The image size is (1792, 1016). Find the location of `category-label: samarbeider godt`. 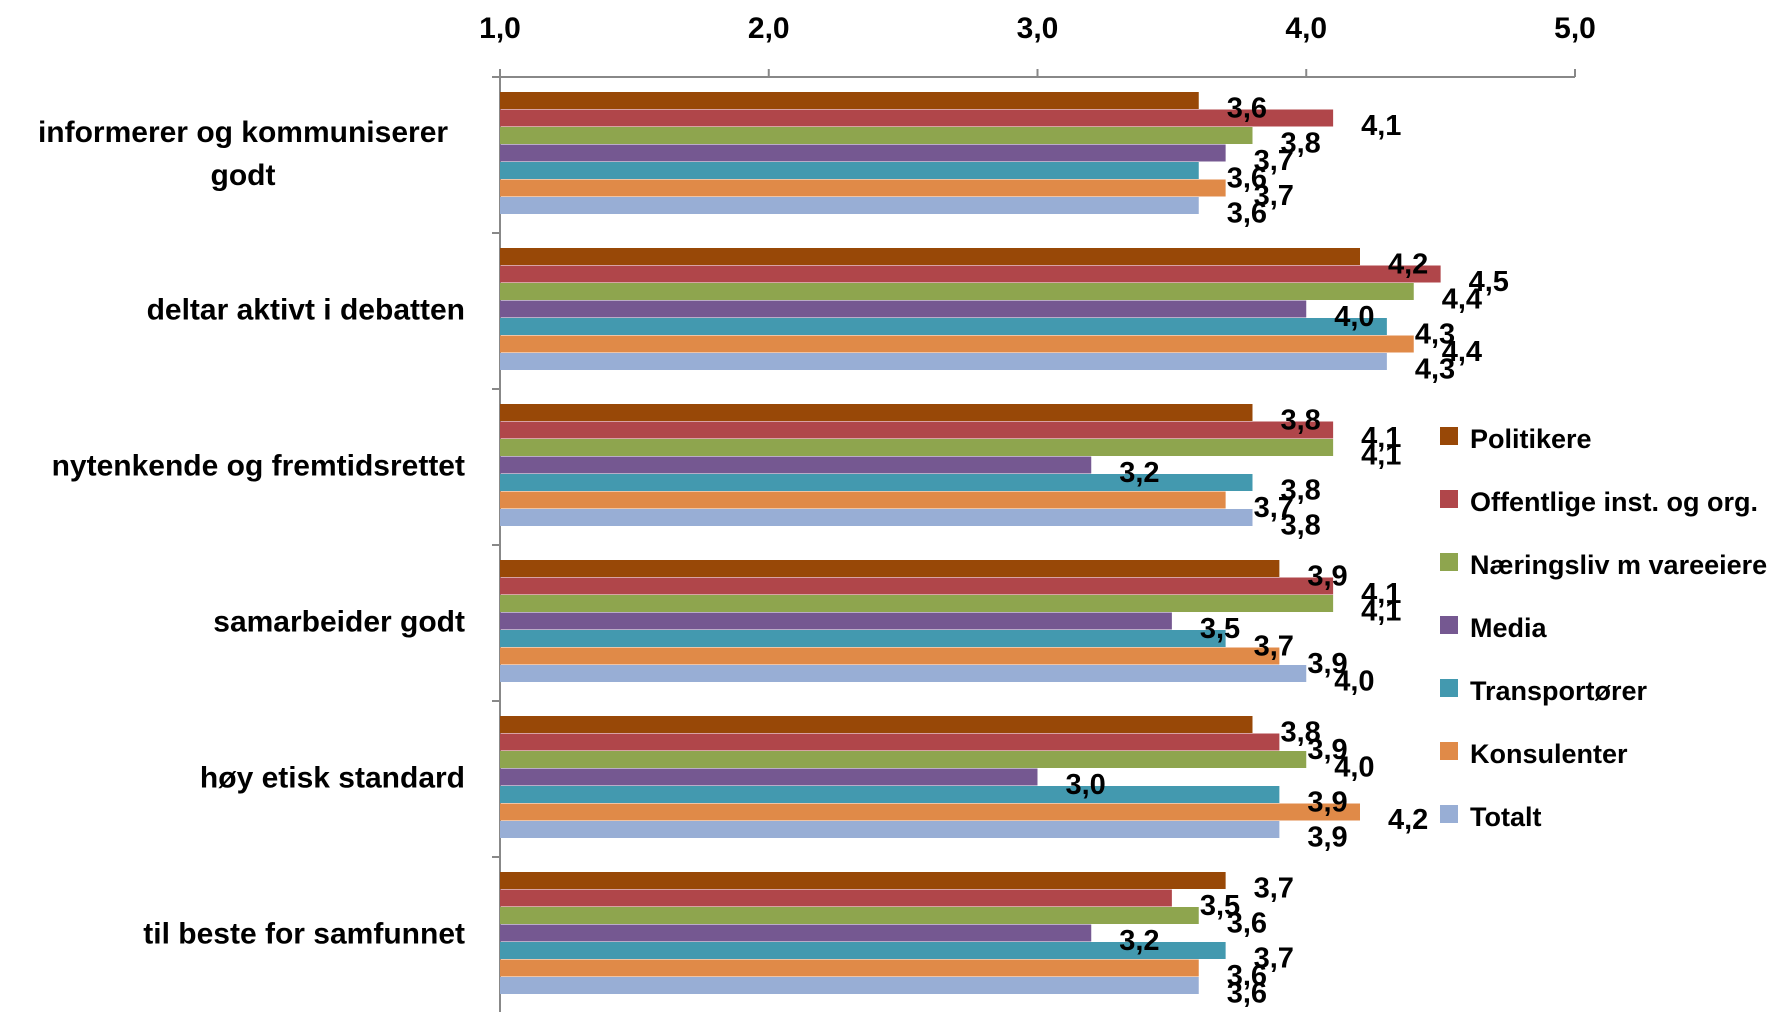

category-label: samarbeider godt is located at coordinates (339, 621).